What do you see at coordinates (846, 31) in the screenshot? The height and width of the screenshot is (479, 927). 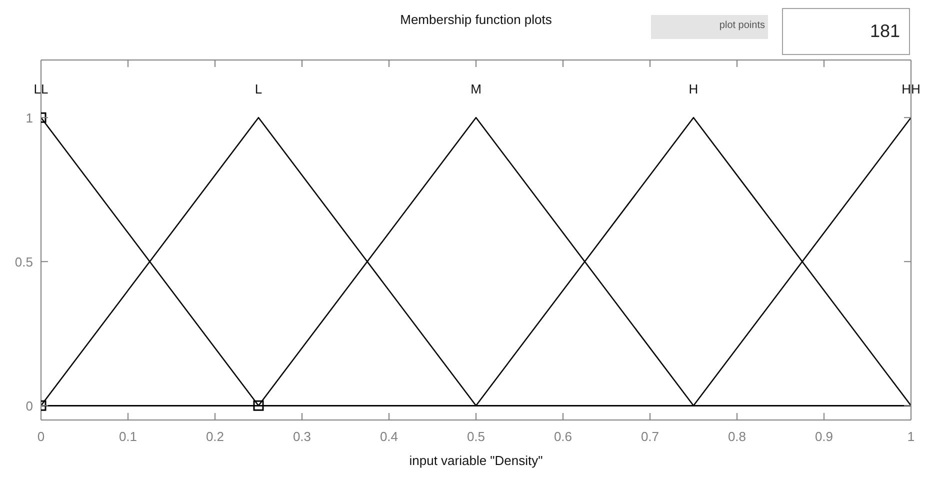 I see `text-field: 181` at bounding box center [846, 31].